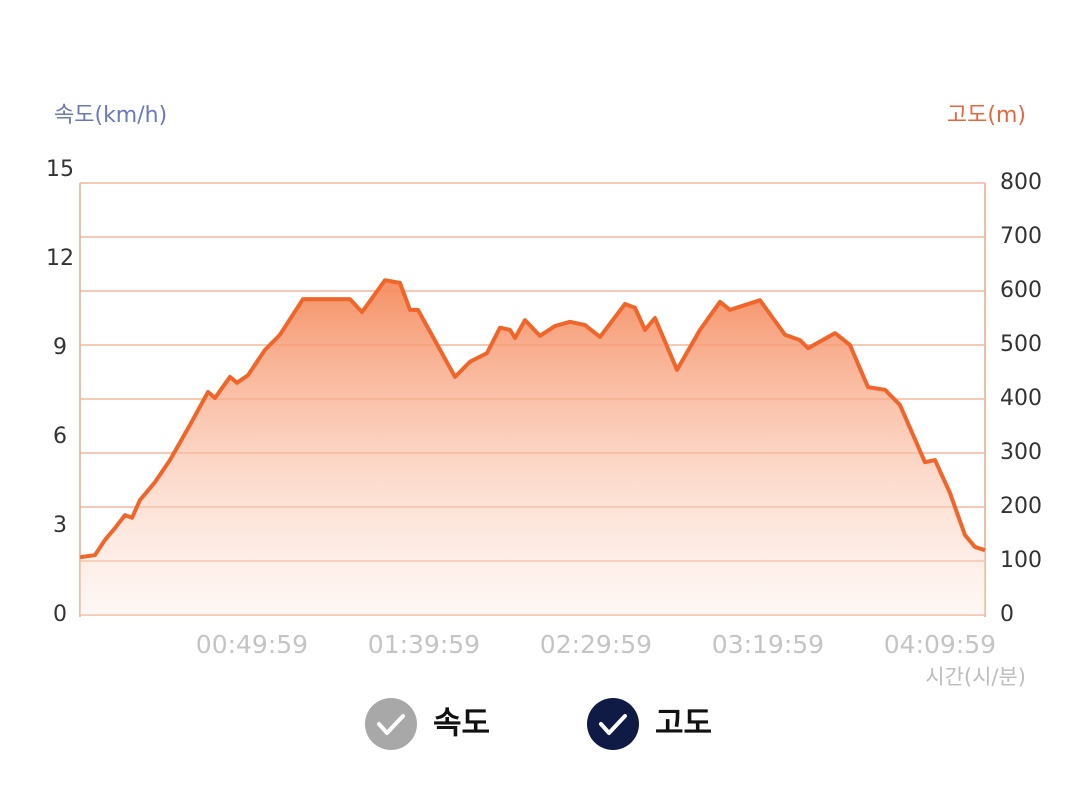  What do you see at coordinates (1021, 452) in the screenshot?
I see `y2-tick-label: 300` at bounding box center [1021, 452].